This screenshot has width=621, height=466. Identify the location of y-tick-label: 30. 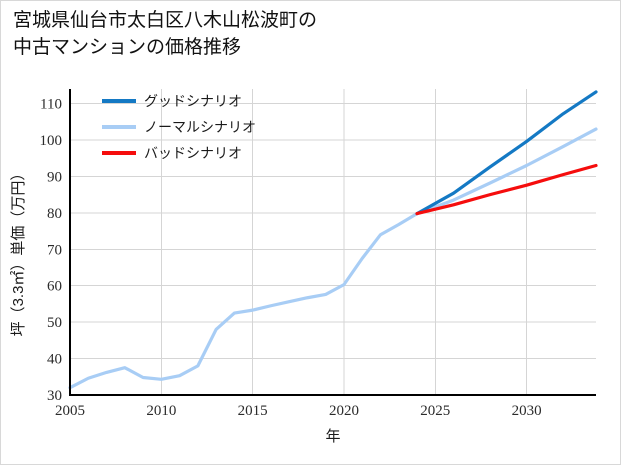
(54, 396).